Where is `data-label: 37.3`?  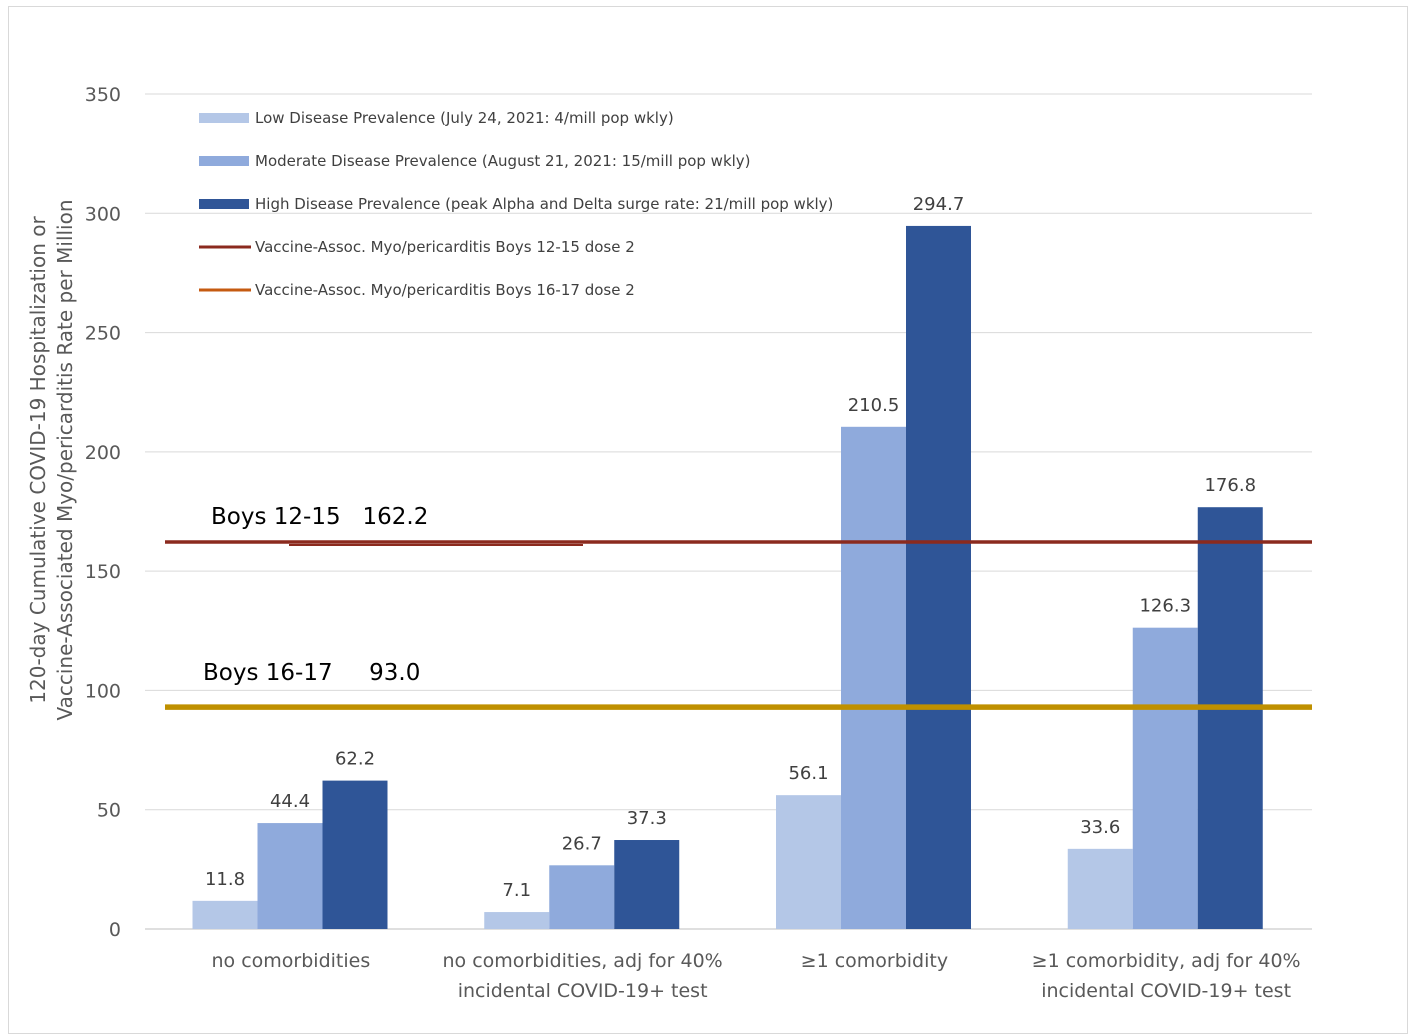
data-label: 37.3 is located at coordinates (647, 818).